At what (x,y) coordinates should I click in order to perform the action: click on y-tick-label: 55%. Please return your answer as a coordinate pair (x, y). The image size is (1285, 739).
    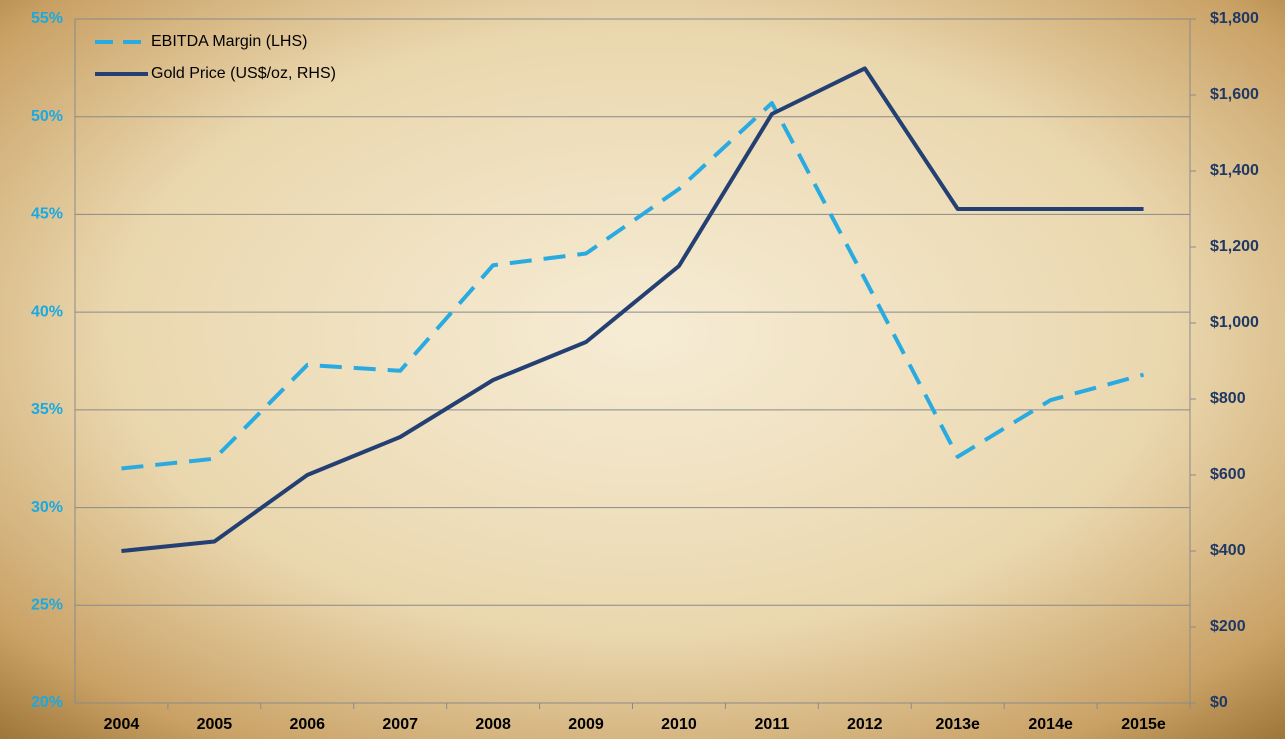
    Looking at the image, I should click on (47, 18).